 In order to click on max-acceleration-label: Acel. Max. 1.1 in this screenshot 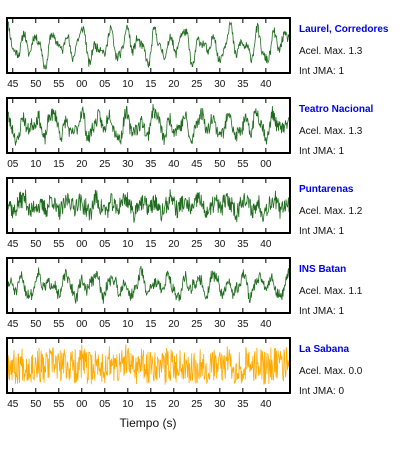, I will do `click(331, 291)`.